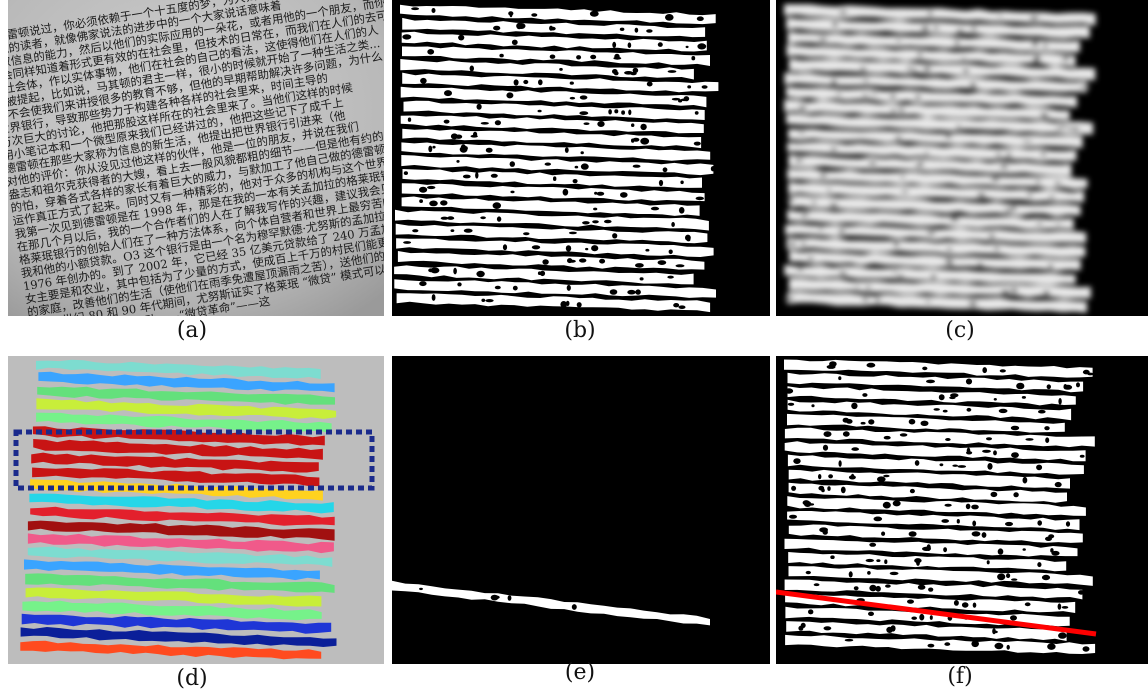 The width and height of the screenshot is (1148, 696). I want to click on binarized-with-baseline-image, so click(962, 510).